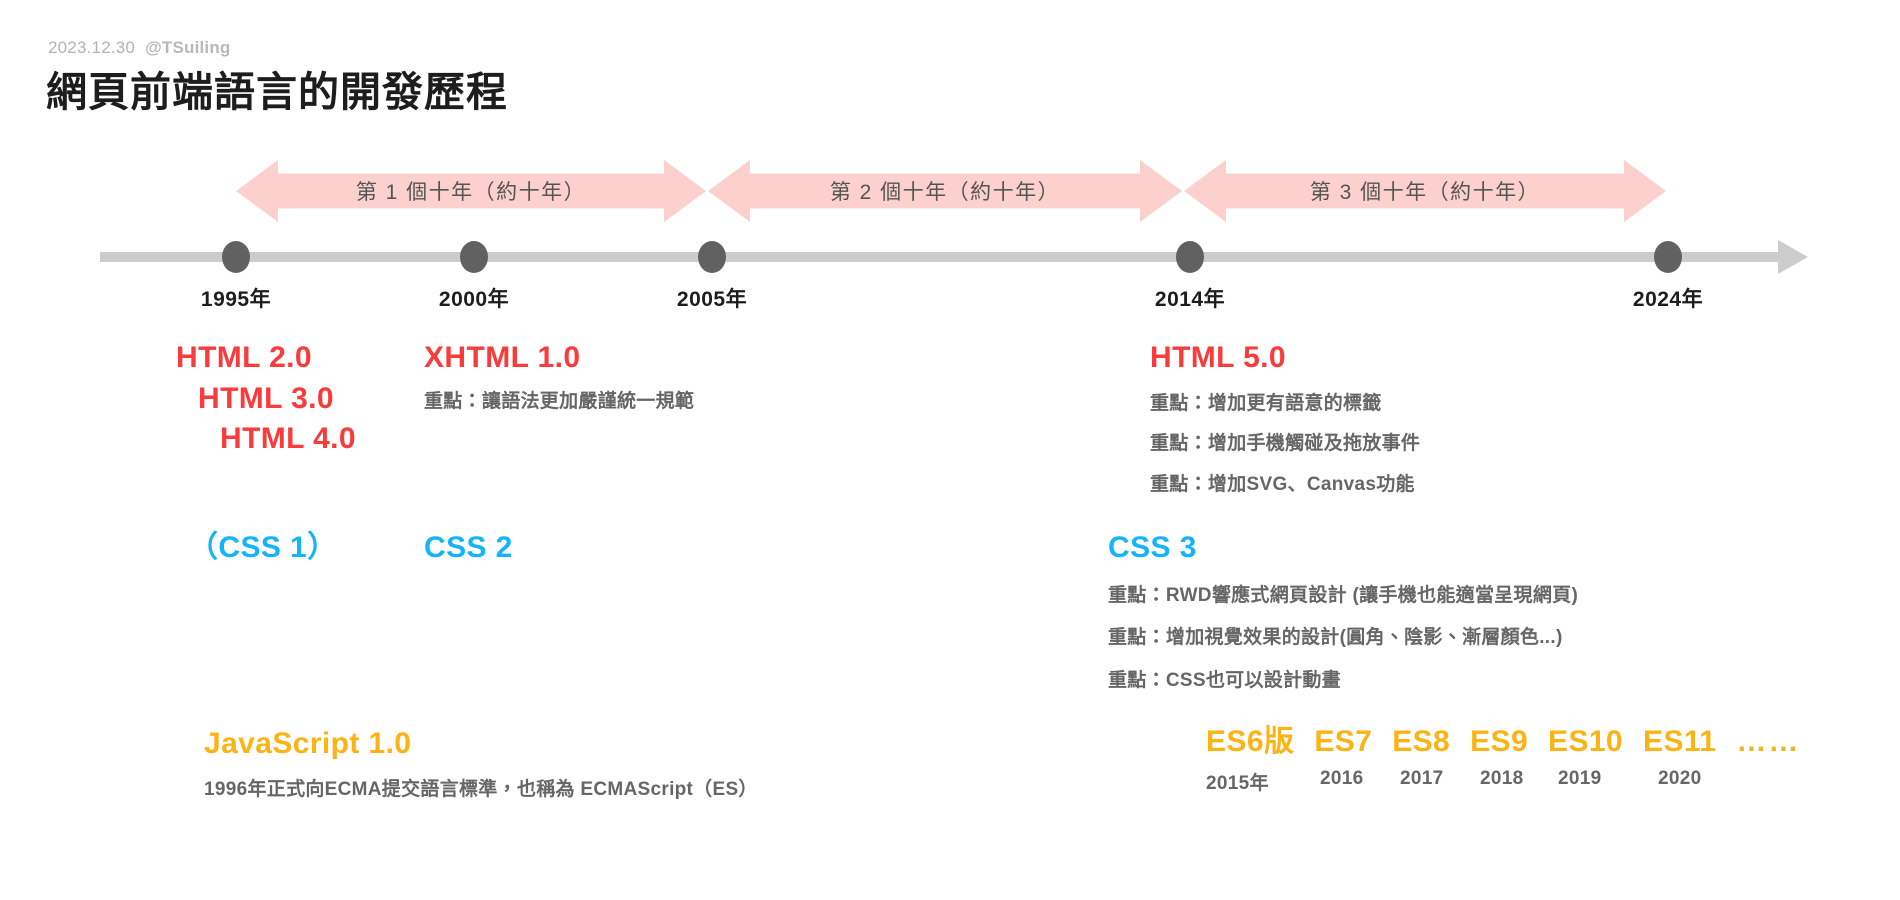 The height and width of the screenshot is (900, 1900). I want to click on es-year-2019: 2019, so click(1580, 778).